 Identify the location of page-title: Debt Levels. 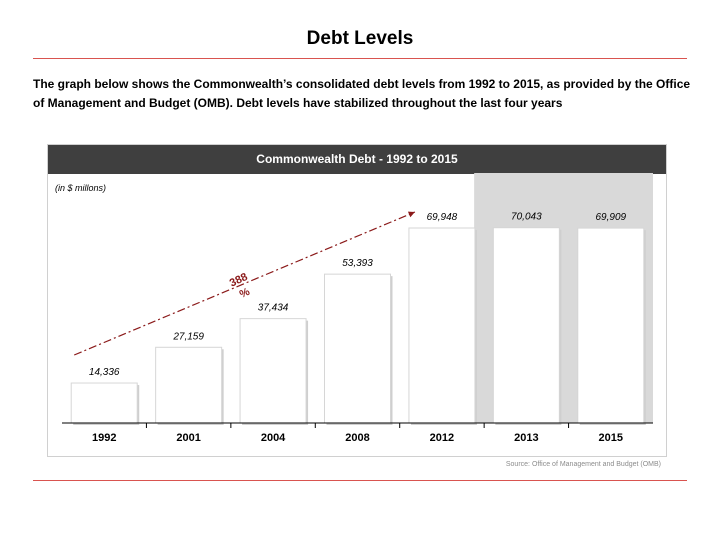
(360, 38).